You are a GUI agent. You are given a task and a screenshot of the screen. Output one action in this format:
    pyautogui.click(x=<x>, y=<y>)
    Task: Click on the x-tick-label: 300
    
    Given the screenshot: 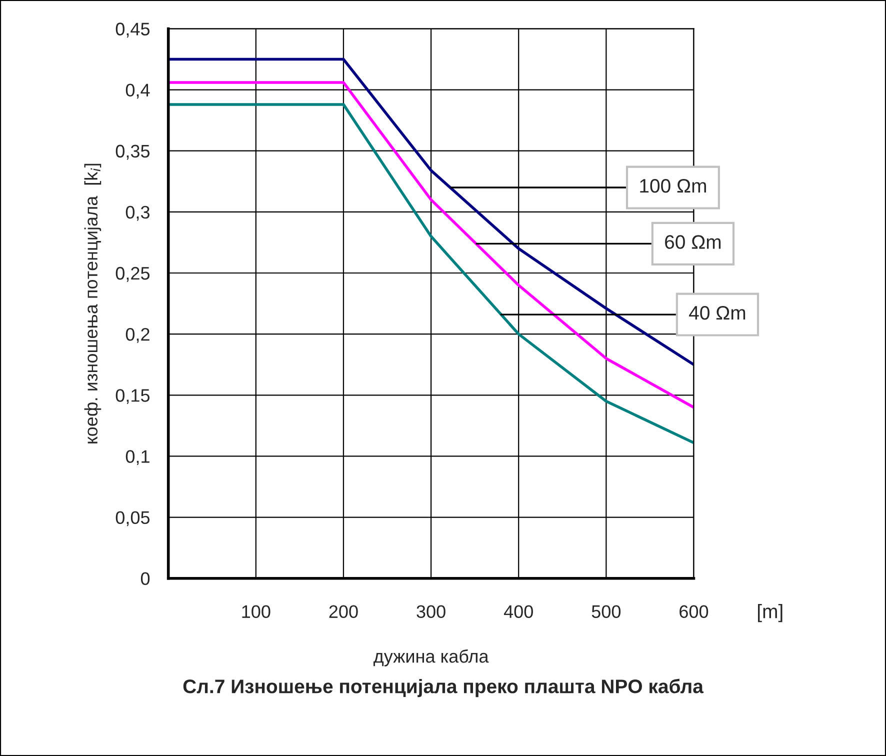 What is the action you would take?
    pyautogui.click(x=431, y=611)
    